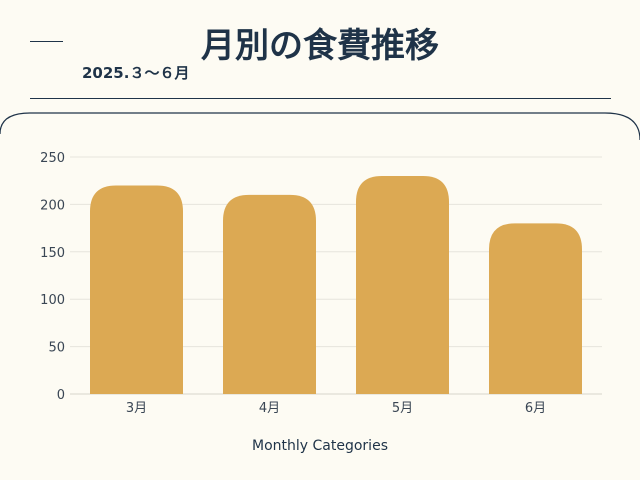  I want to click on y-tick-label: 0, so click(61, 395).